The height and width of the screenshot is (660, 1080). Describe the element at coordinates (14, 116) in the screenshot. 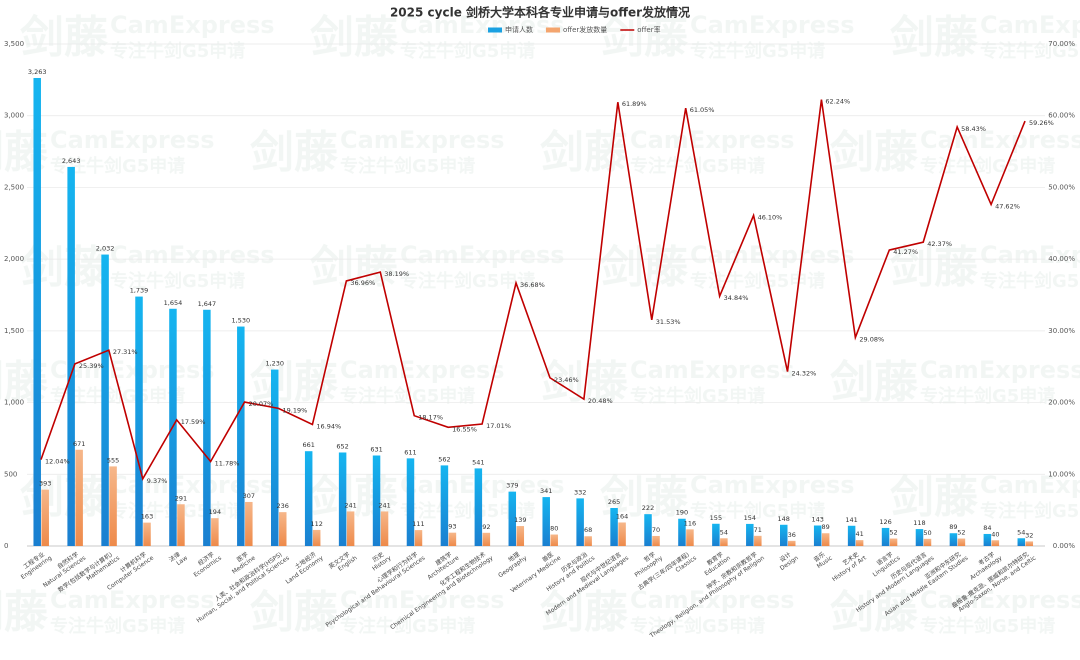

I see `y-tick-label: 3,000` at that location.